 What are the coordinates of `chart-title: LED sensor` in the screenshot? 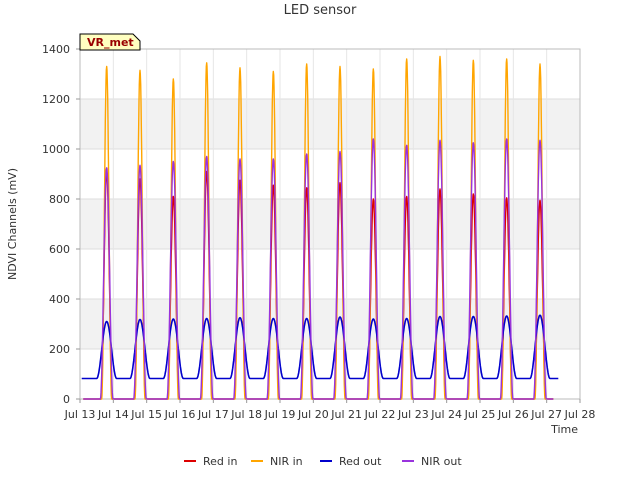 It's located at (320, 10).